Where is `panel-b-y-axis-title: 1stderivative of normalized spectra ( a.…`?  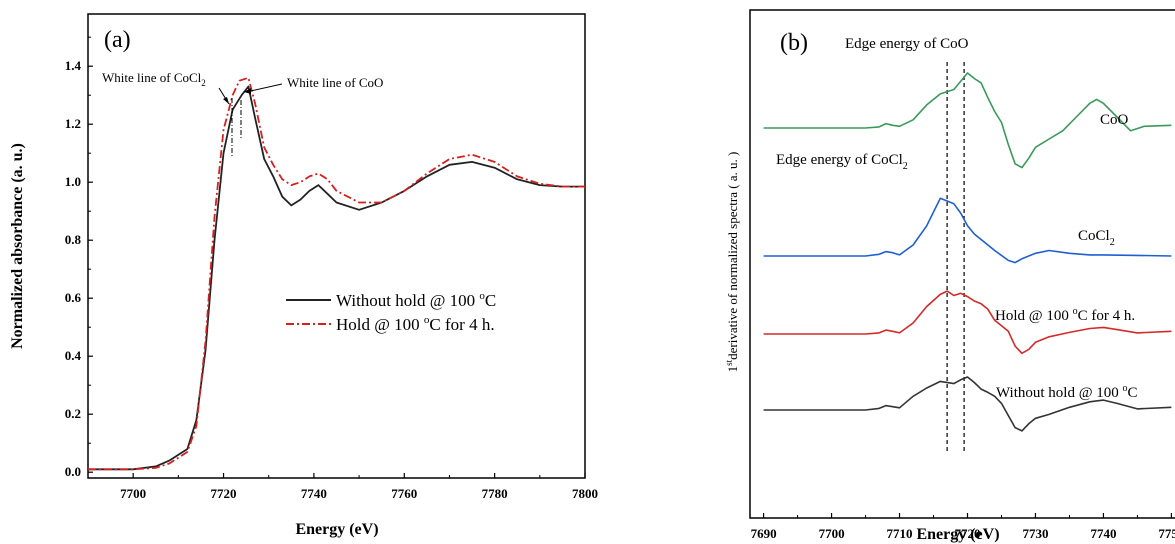
panel-b-y-axis-title: 1stderivative of normalized spectra ( a.… is located at coordinates (732, 262).